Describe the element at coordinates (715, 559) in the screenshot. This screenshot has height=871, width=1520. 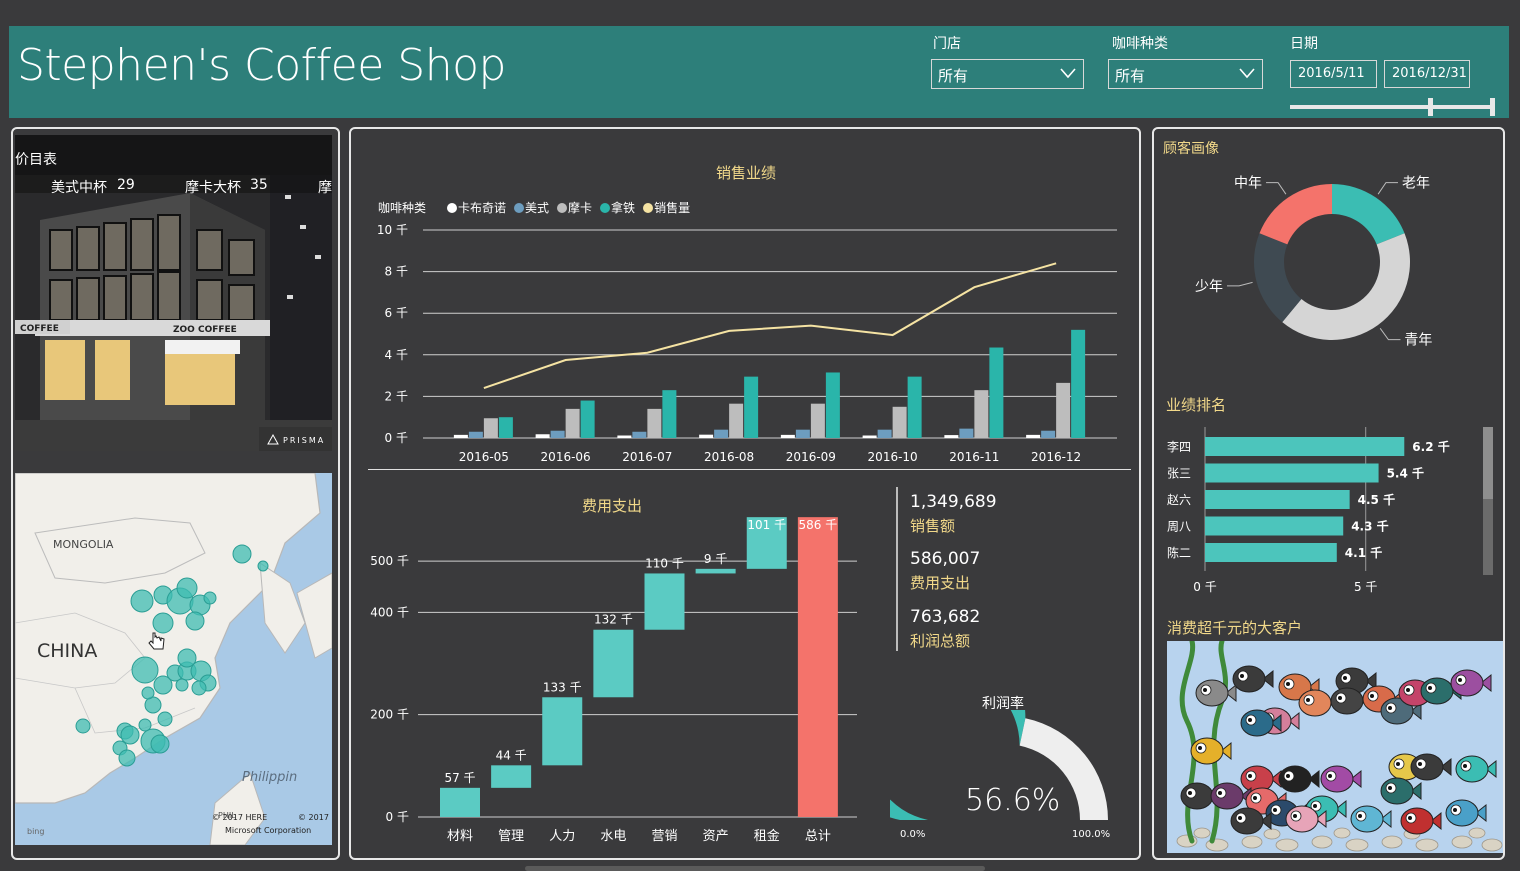
I see `expense-value-label: 9 千` at that location.